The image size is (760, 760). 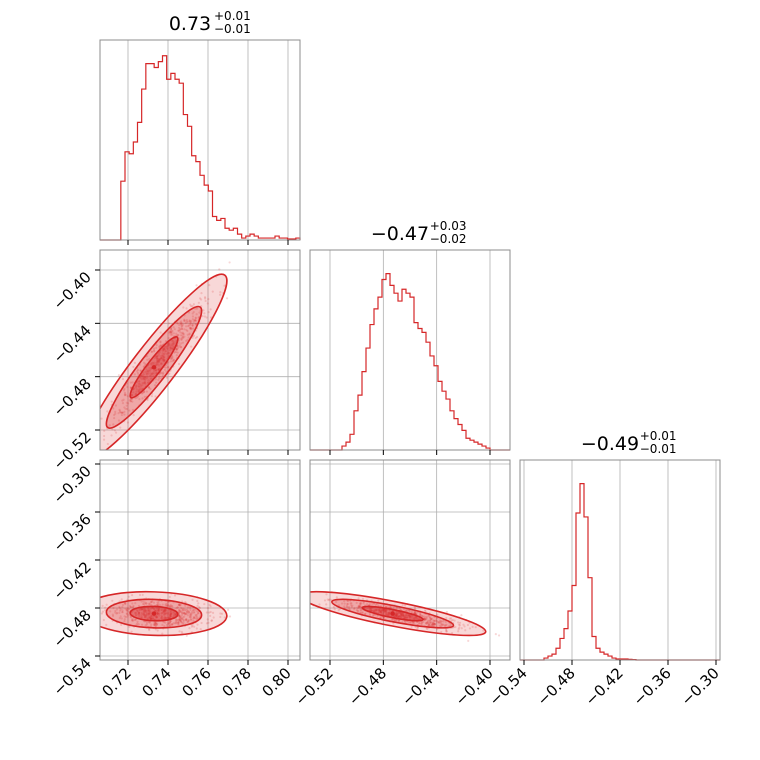 What do you see at coordinates (72, 484) in the screenshot?
I see `y-tick-label: −0.30` at bounding box center [72, 484].